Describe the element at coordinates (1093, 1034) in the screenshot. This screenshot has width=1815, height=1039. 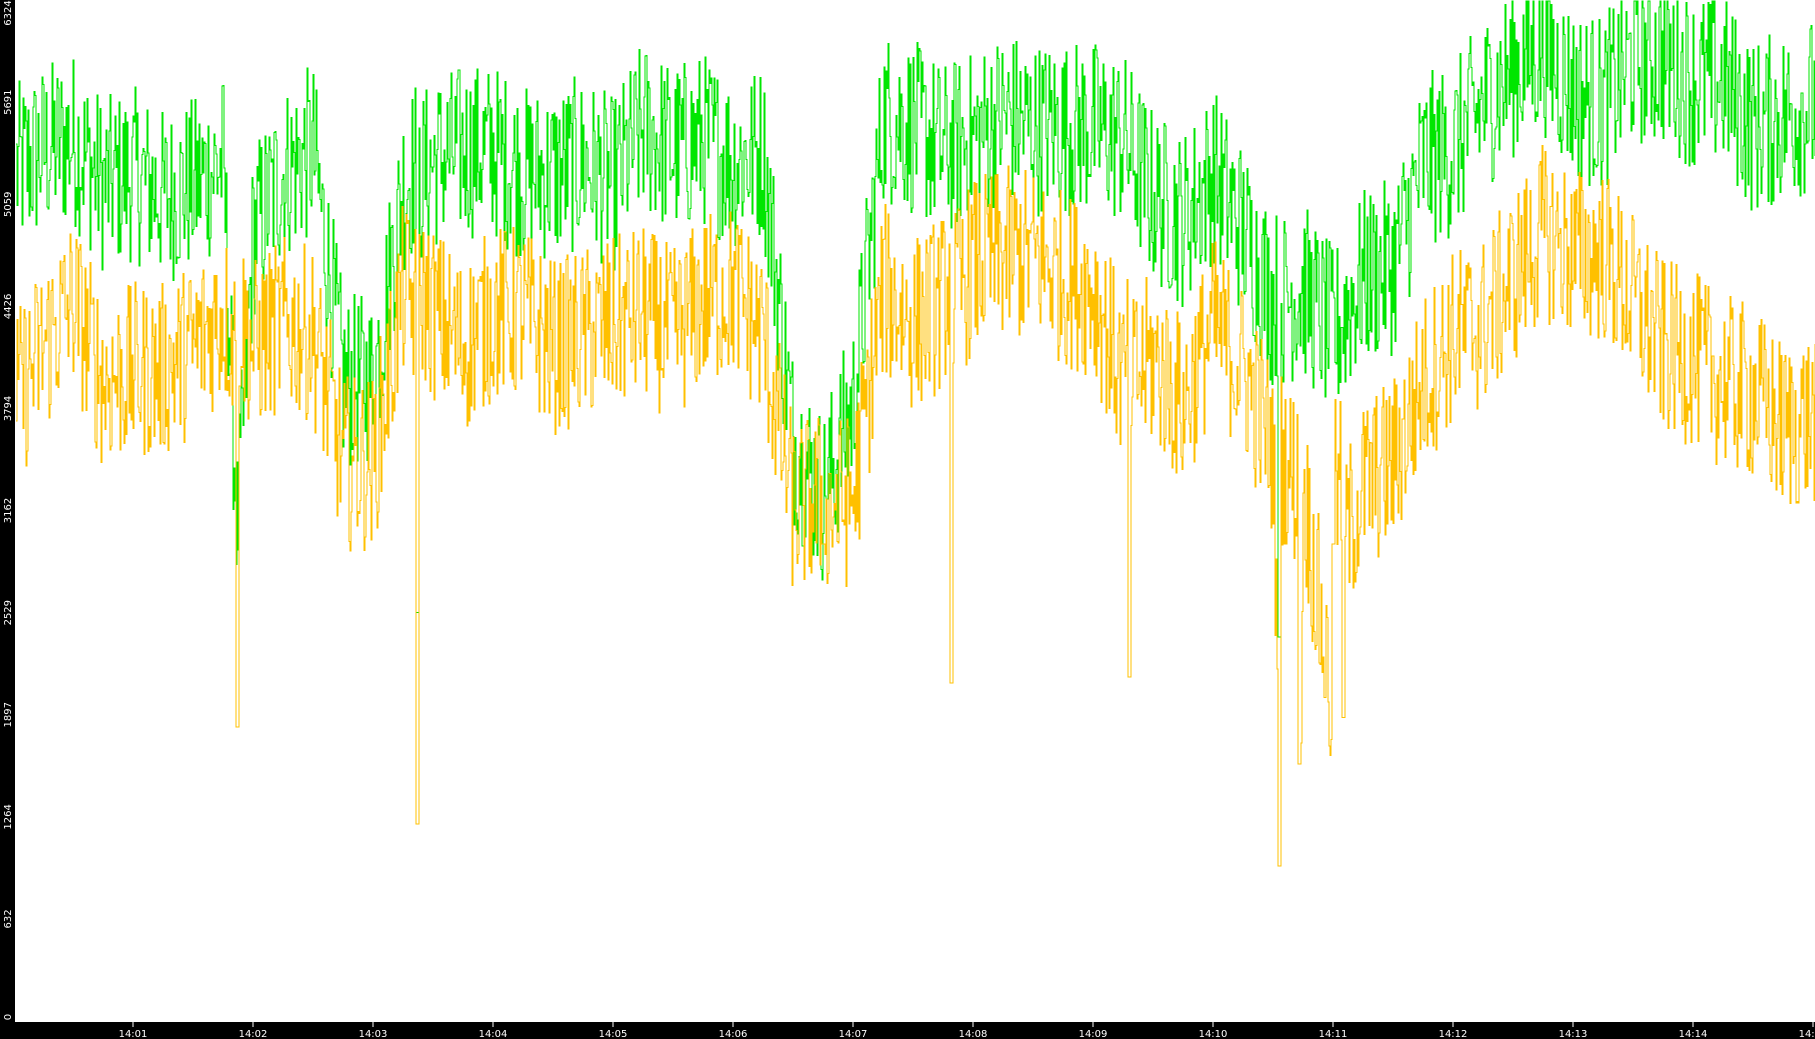
I see `x-tick-label: 14:09` at that location.